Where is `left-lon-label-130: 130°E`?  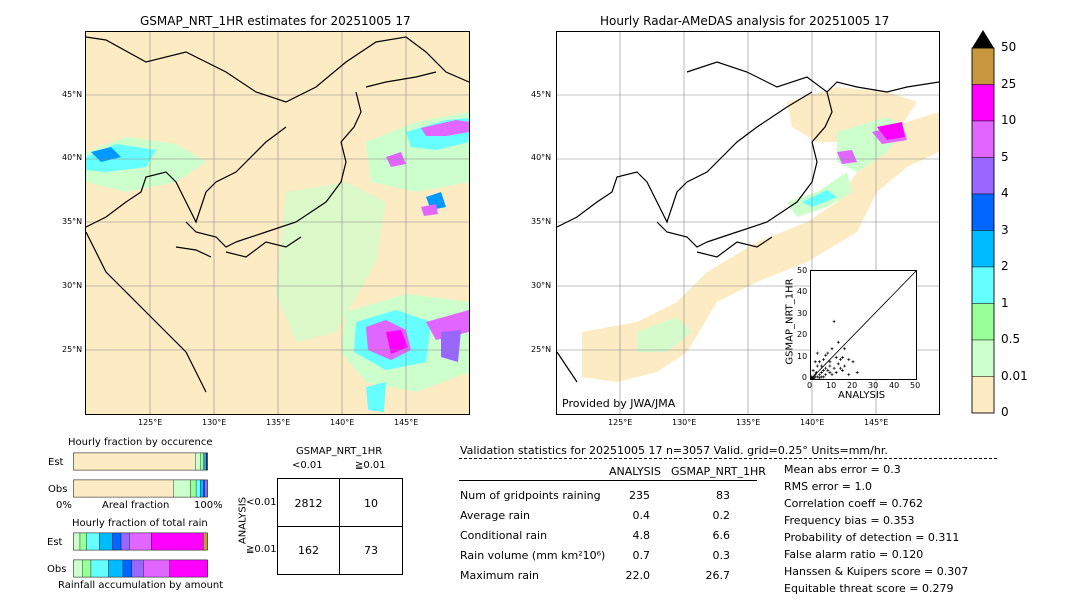 left-lon-label-130: 130°E is located at coordinates (214, 422).